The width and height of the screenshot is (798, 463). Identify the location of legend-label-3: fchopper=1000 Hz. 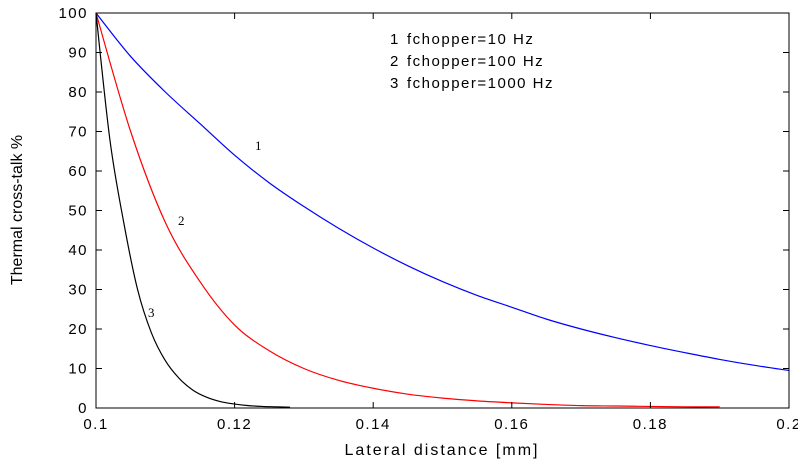
(480, 83).